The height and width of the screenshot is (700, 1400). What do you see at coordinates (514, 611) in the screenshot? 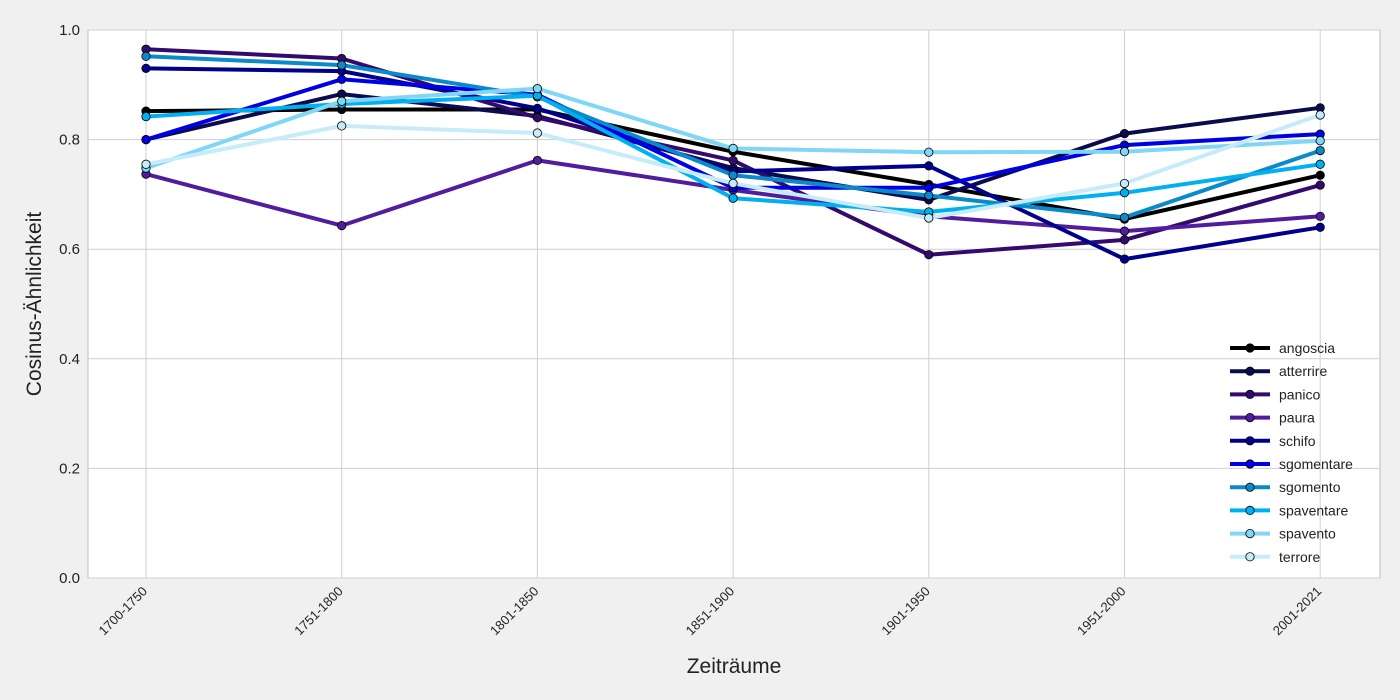
I see `x-tick-label: 1801-1850` at bounding box center [514, 611].